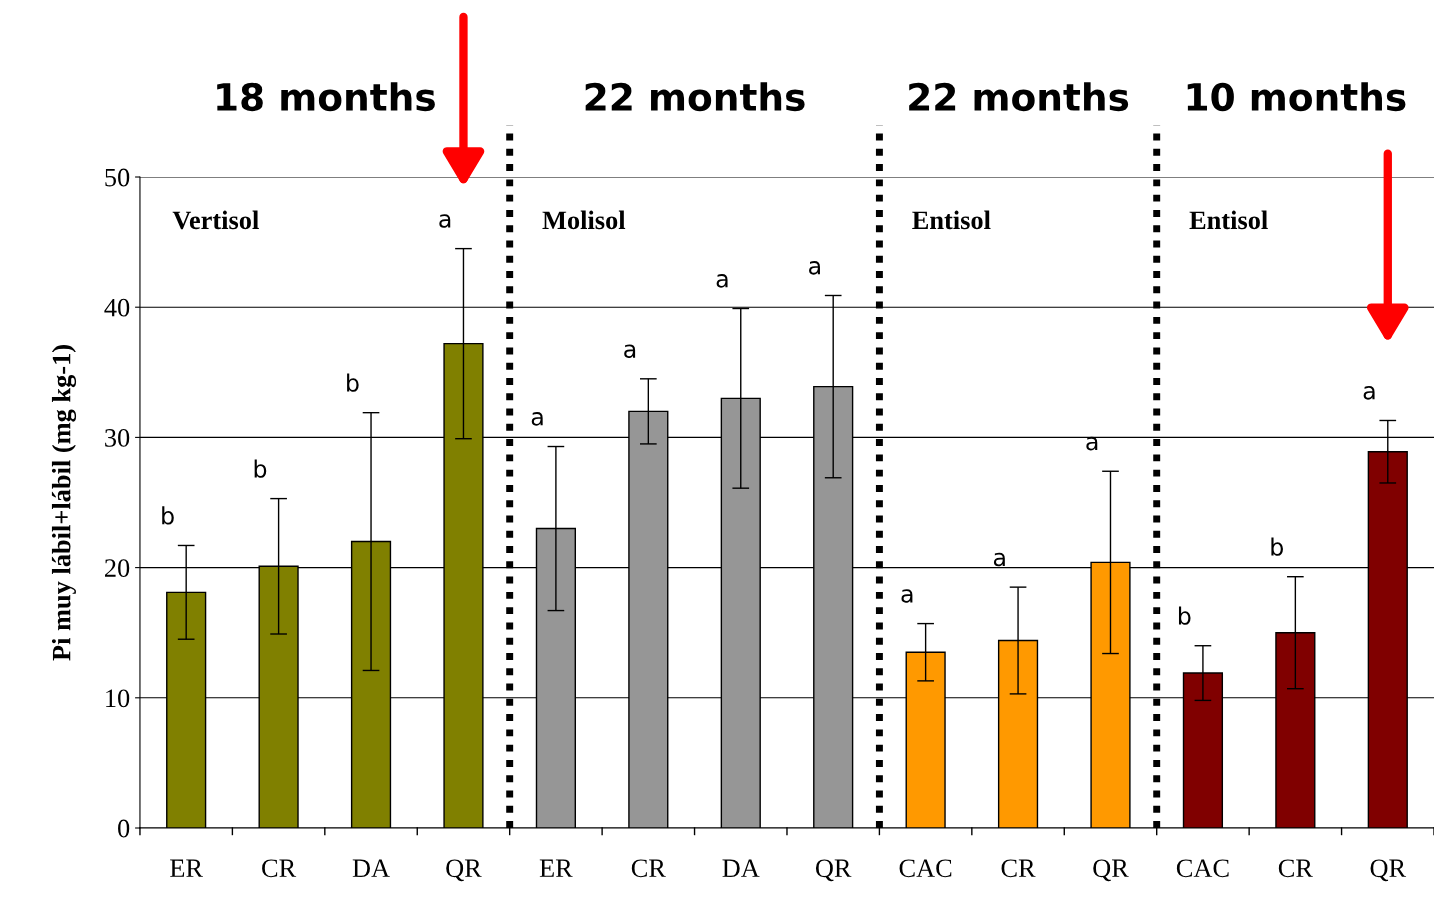 The height and width of the screenshot is (920, 1434). I want to click on y-tick-label: 10, so click(118, 698).